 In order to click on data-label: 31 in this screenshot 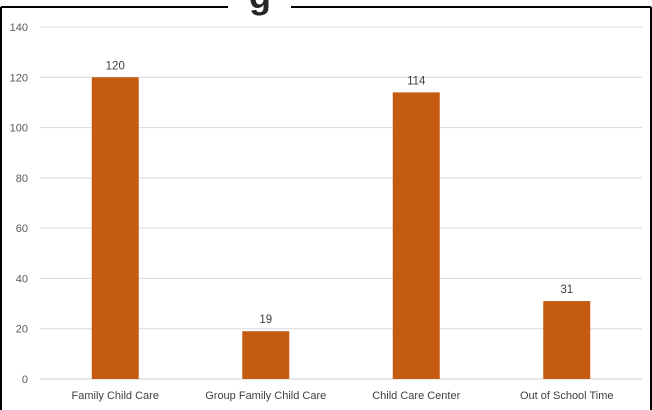, I will do `click(566, 290)`.